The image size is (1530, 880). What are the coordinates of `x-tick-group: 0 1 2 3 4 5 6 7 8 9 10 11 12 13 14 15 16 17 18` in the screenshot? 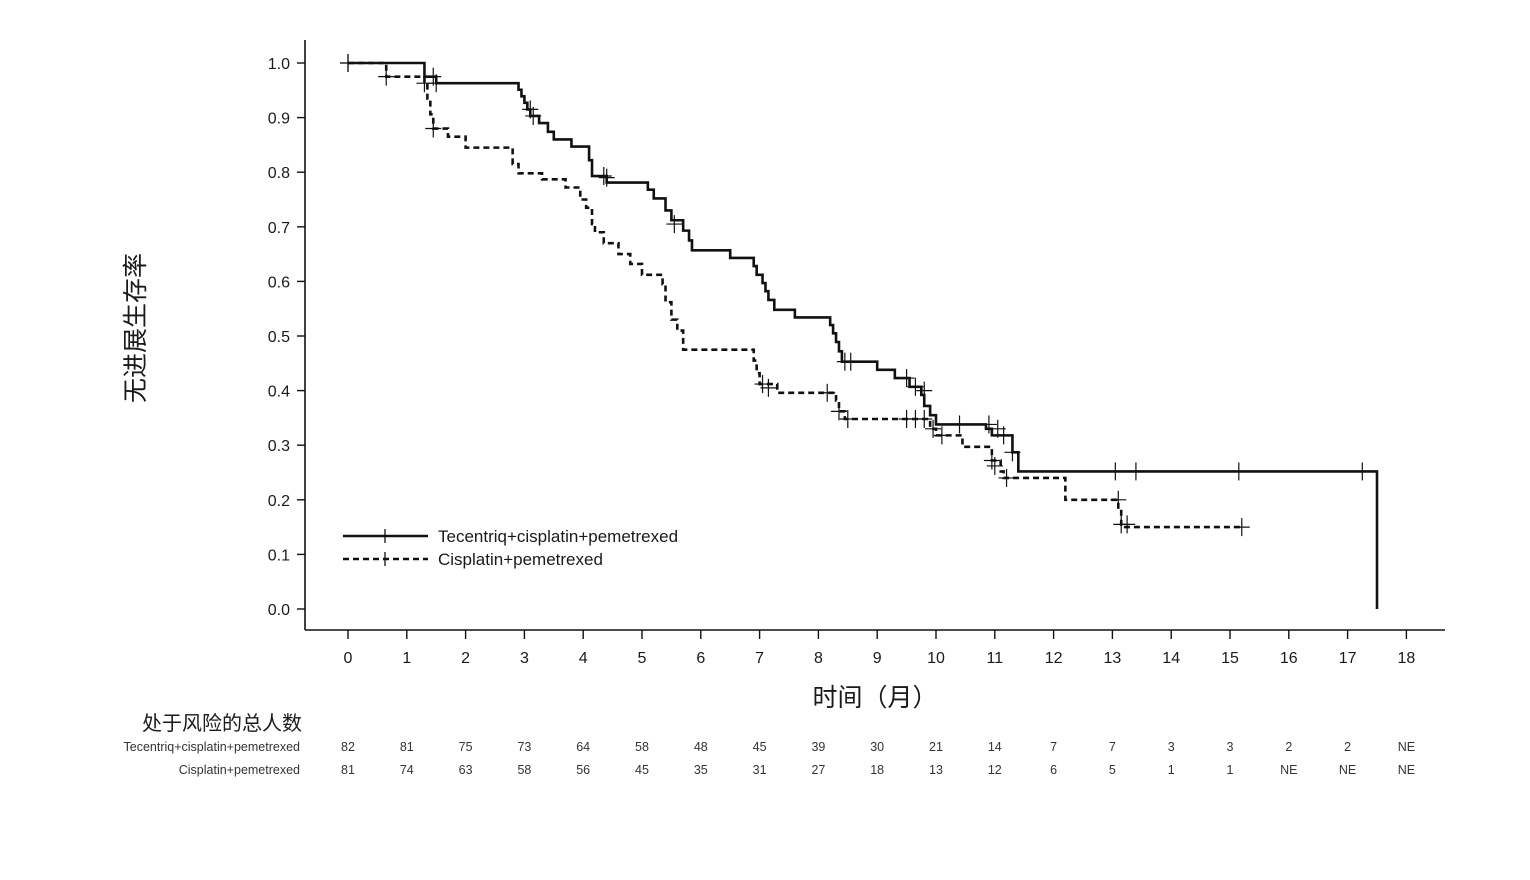 It's located at (880, 648).